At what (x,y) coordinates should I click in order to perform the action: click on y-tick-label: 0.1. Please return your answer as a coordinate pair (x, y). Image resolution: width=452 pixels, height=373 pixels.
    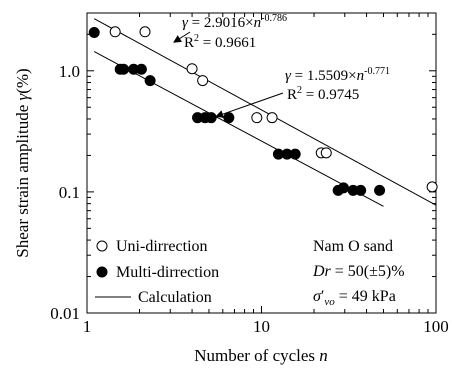
    Looking at the image, I should click on (69, 192).